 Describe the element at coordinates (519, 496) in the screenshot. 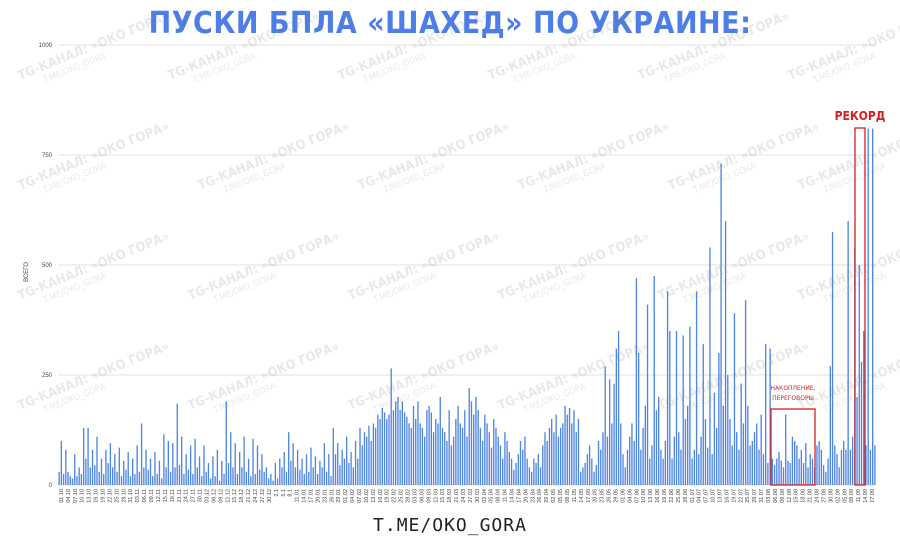

I see `x-tick-label: 17.04` at that location.